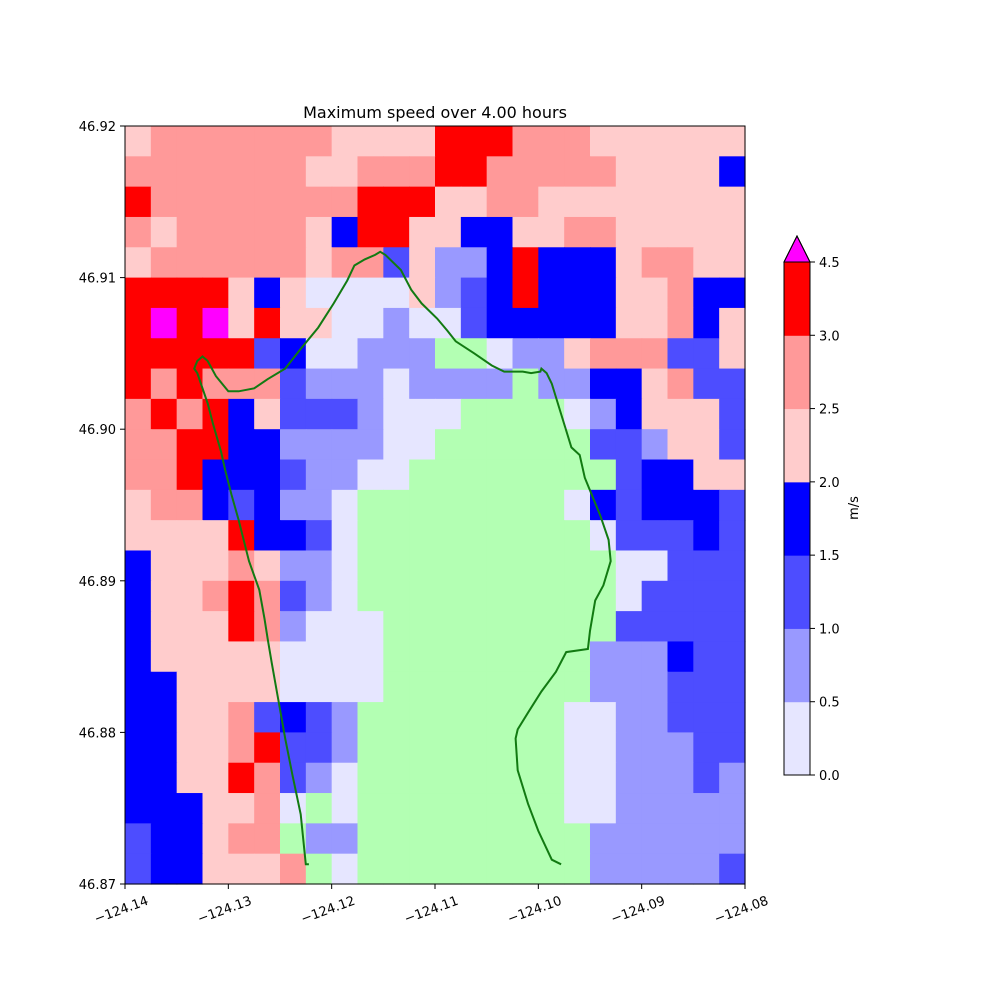  I want to click on chart-title: Maximum speed over 4.00 hours, so click(435, 112).